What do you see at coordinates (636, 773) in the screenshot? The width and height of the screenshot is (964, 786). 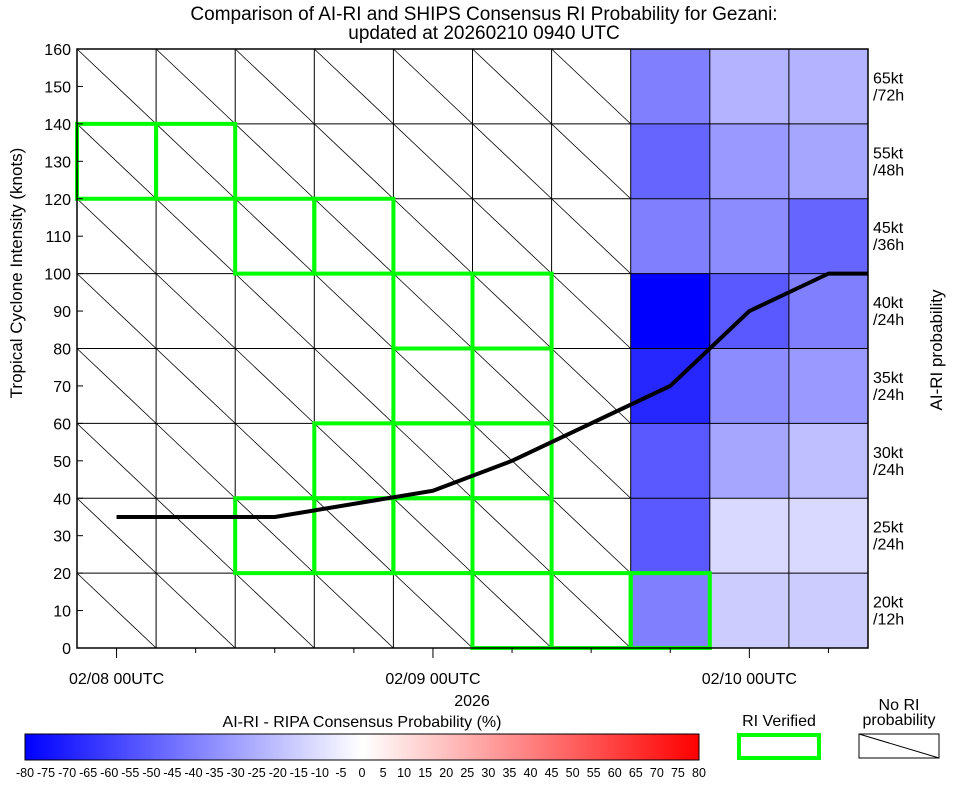 I see `colorbar-tick-label: 65` at bounding box center [636, 773].